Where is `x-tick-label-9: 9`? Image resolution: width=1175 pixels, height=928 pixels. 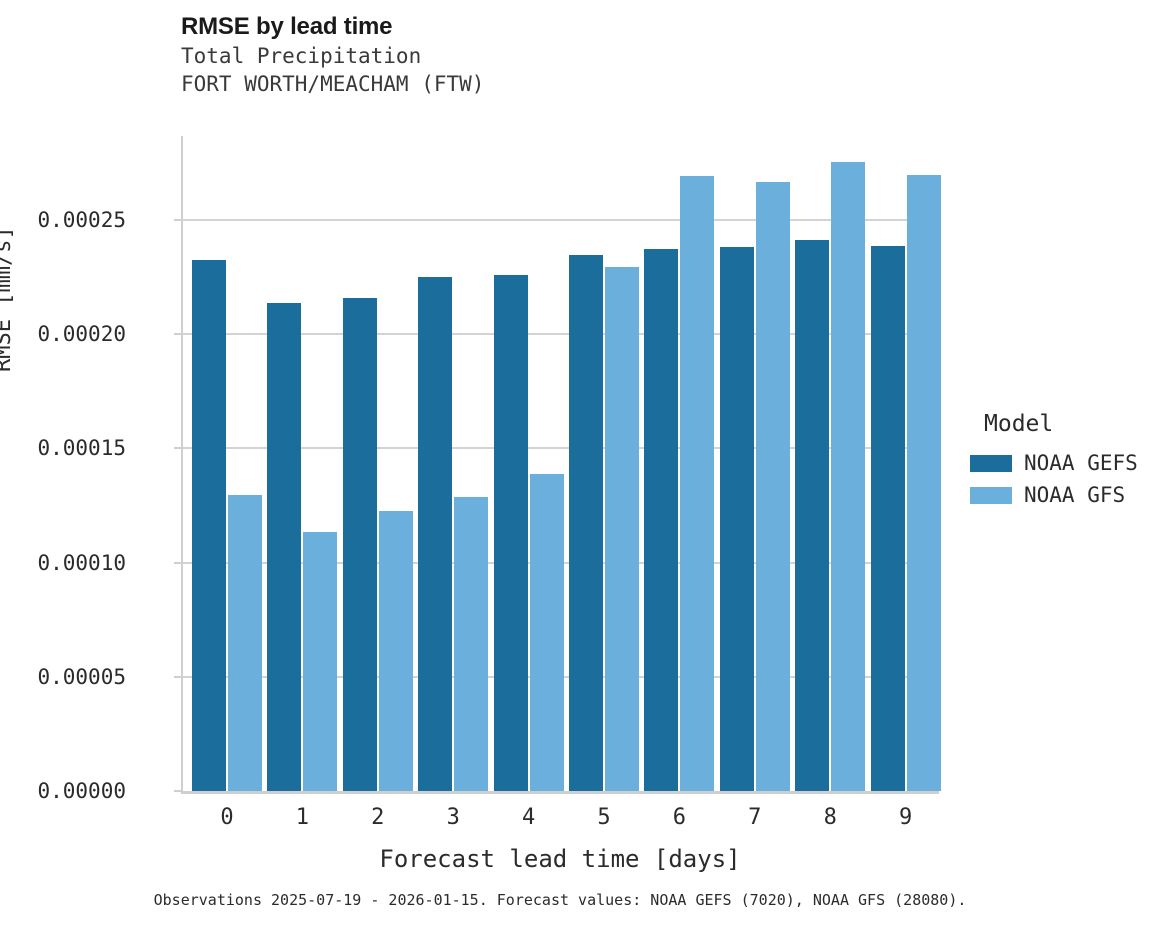
x-tick-label-9: 9 is located at coordinates (905, 817).